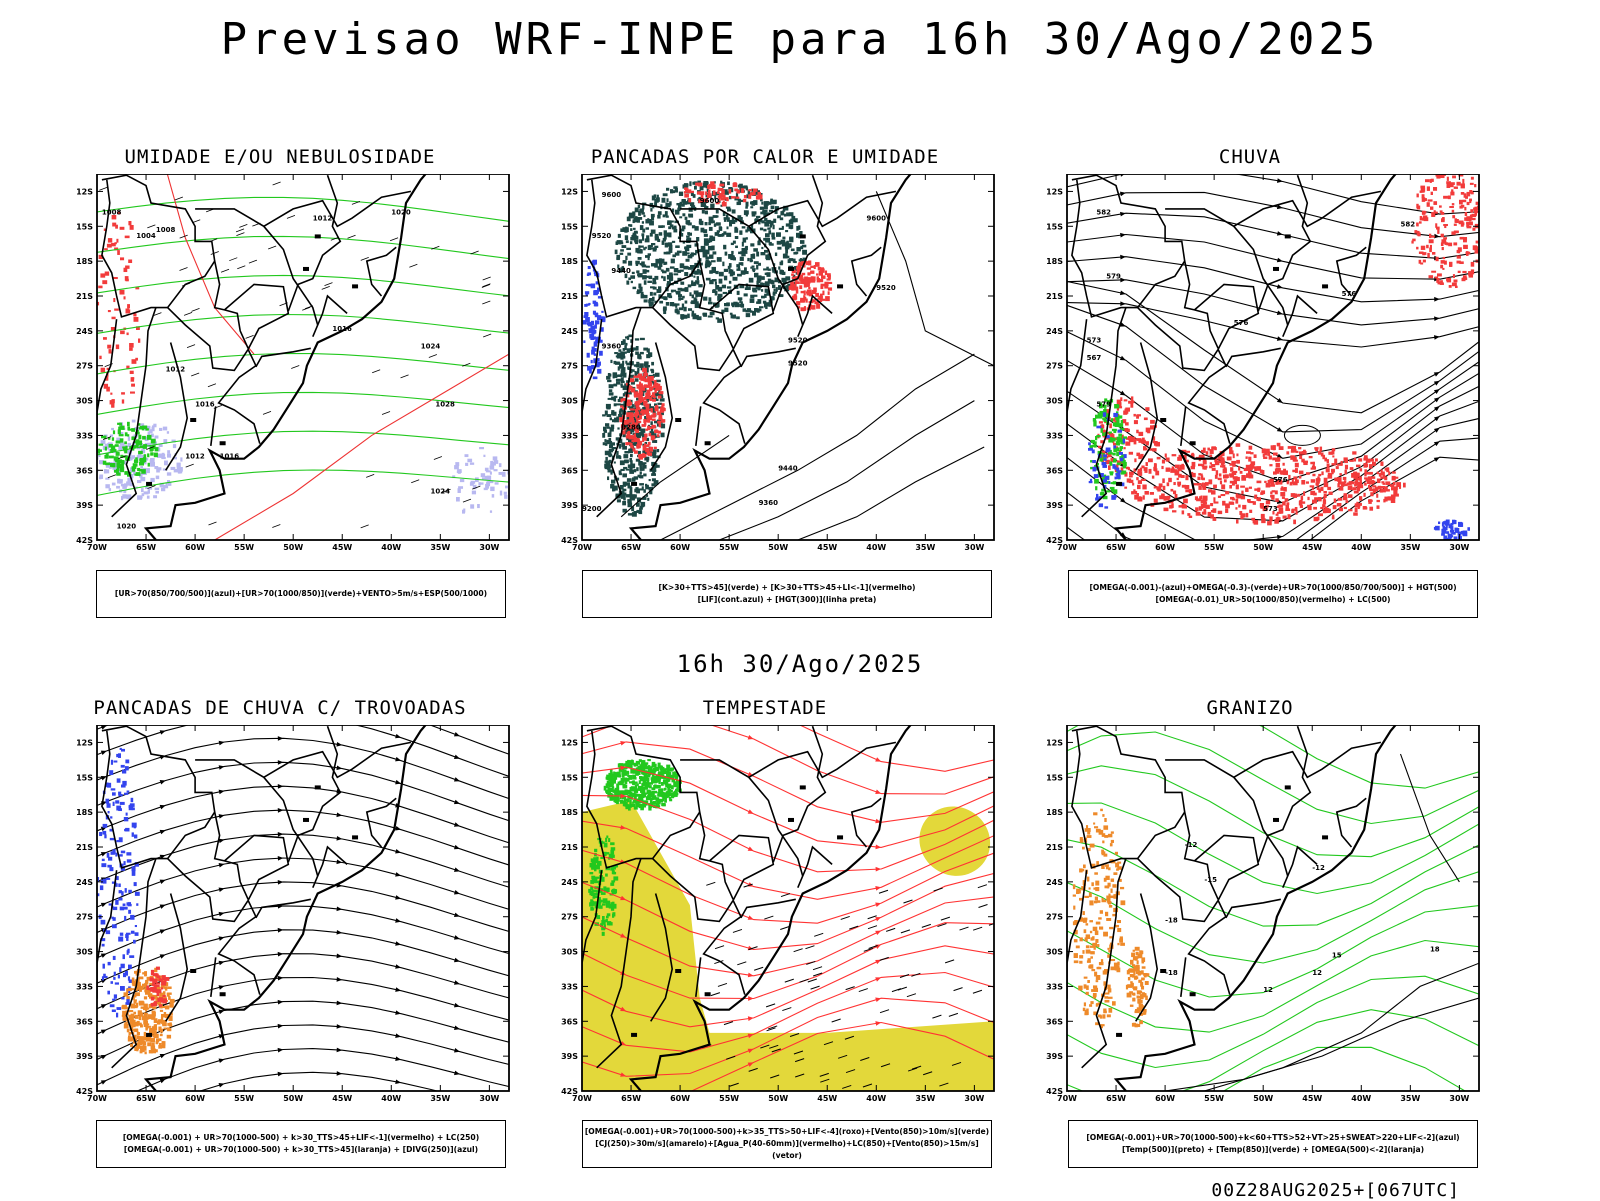  What do you see at coordinates (1054, 331) in the screenshot?
I see `lat-label: 24S` at bounding box center [1054, 331].